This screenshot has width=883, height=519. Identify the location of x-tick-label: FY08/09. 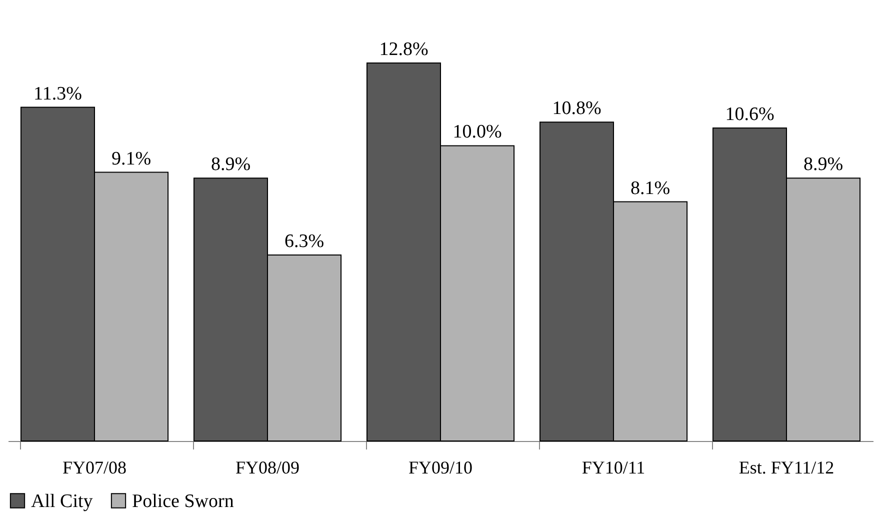
(267, 468).